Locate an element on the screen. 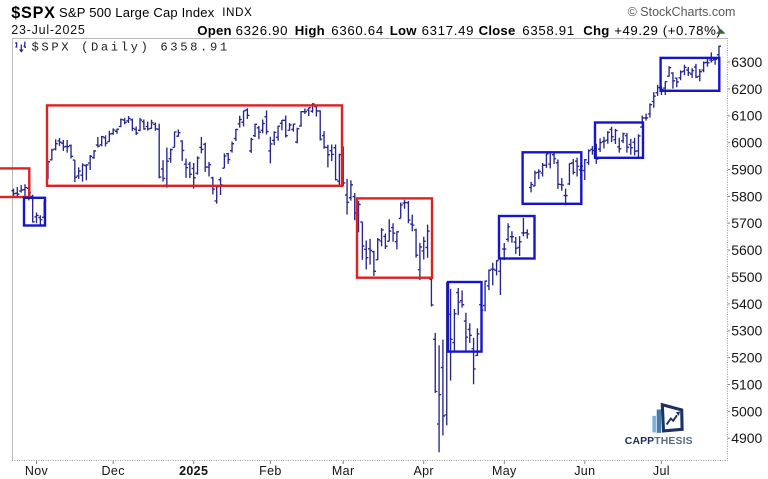  svg-text: 5400 is located at coordinates (746, 304).